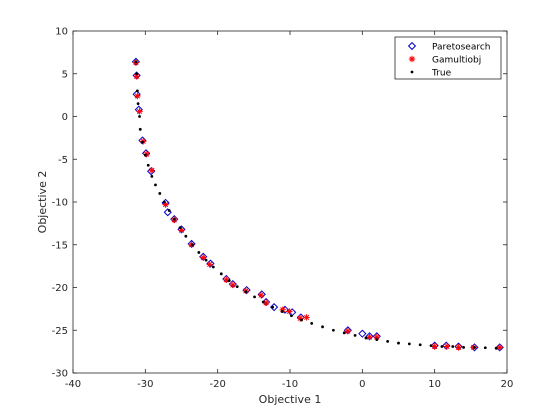  Describe the element at coordinates (217, 384) in the screenshot. I see `x-tick-label: -20` at that location.